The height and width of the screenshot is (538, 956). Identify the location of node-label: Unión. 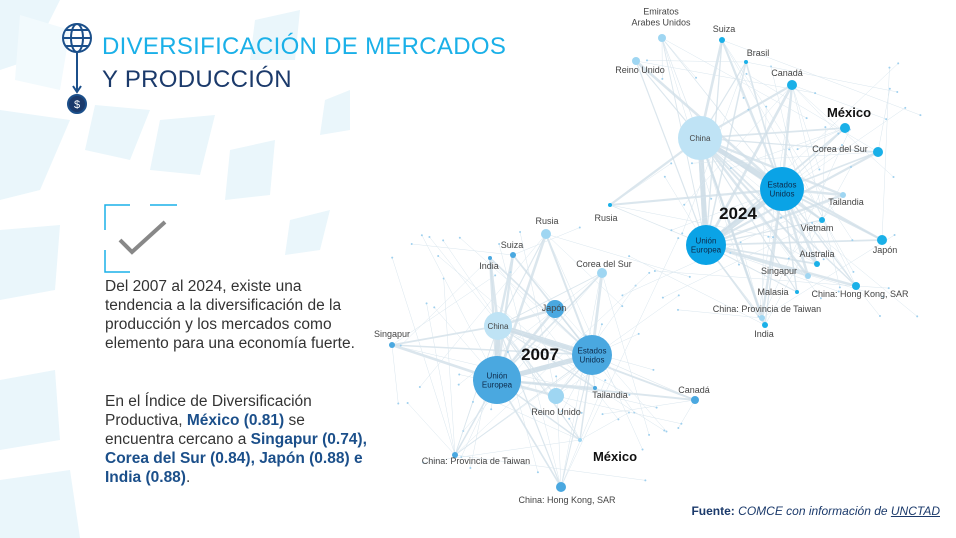
(706, 241).